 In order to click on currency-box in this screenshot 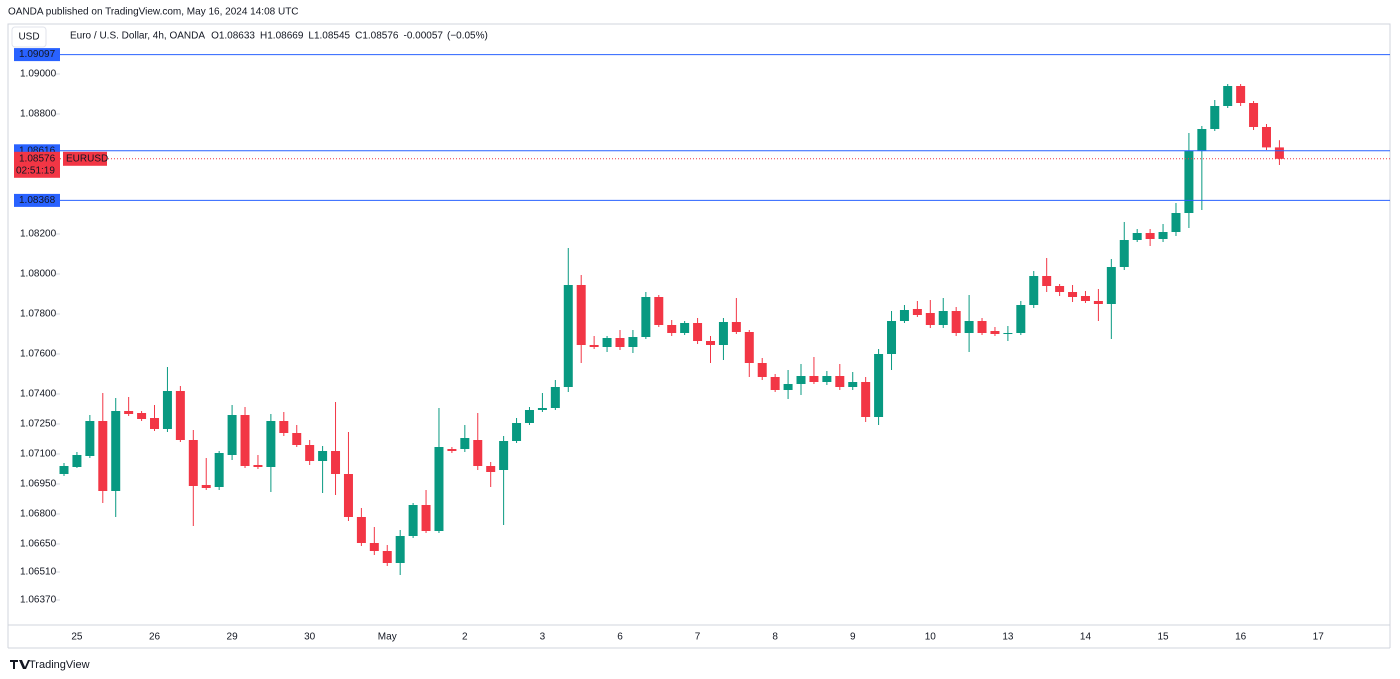, I will do `click(29, 37)`.